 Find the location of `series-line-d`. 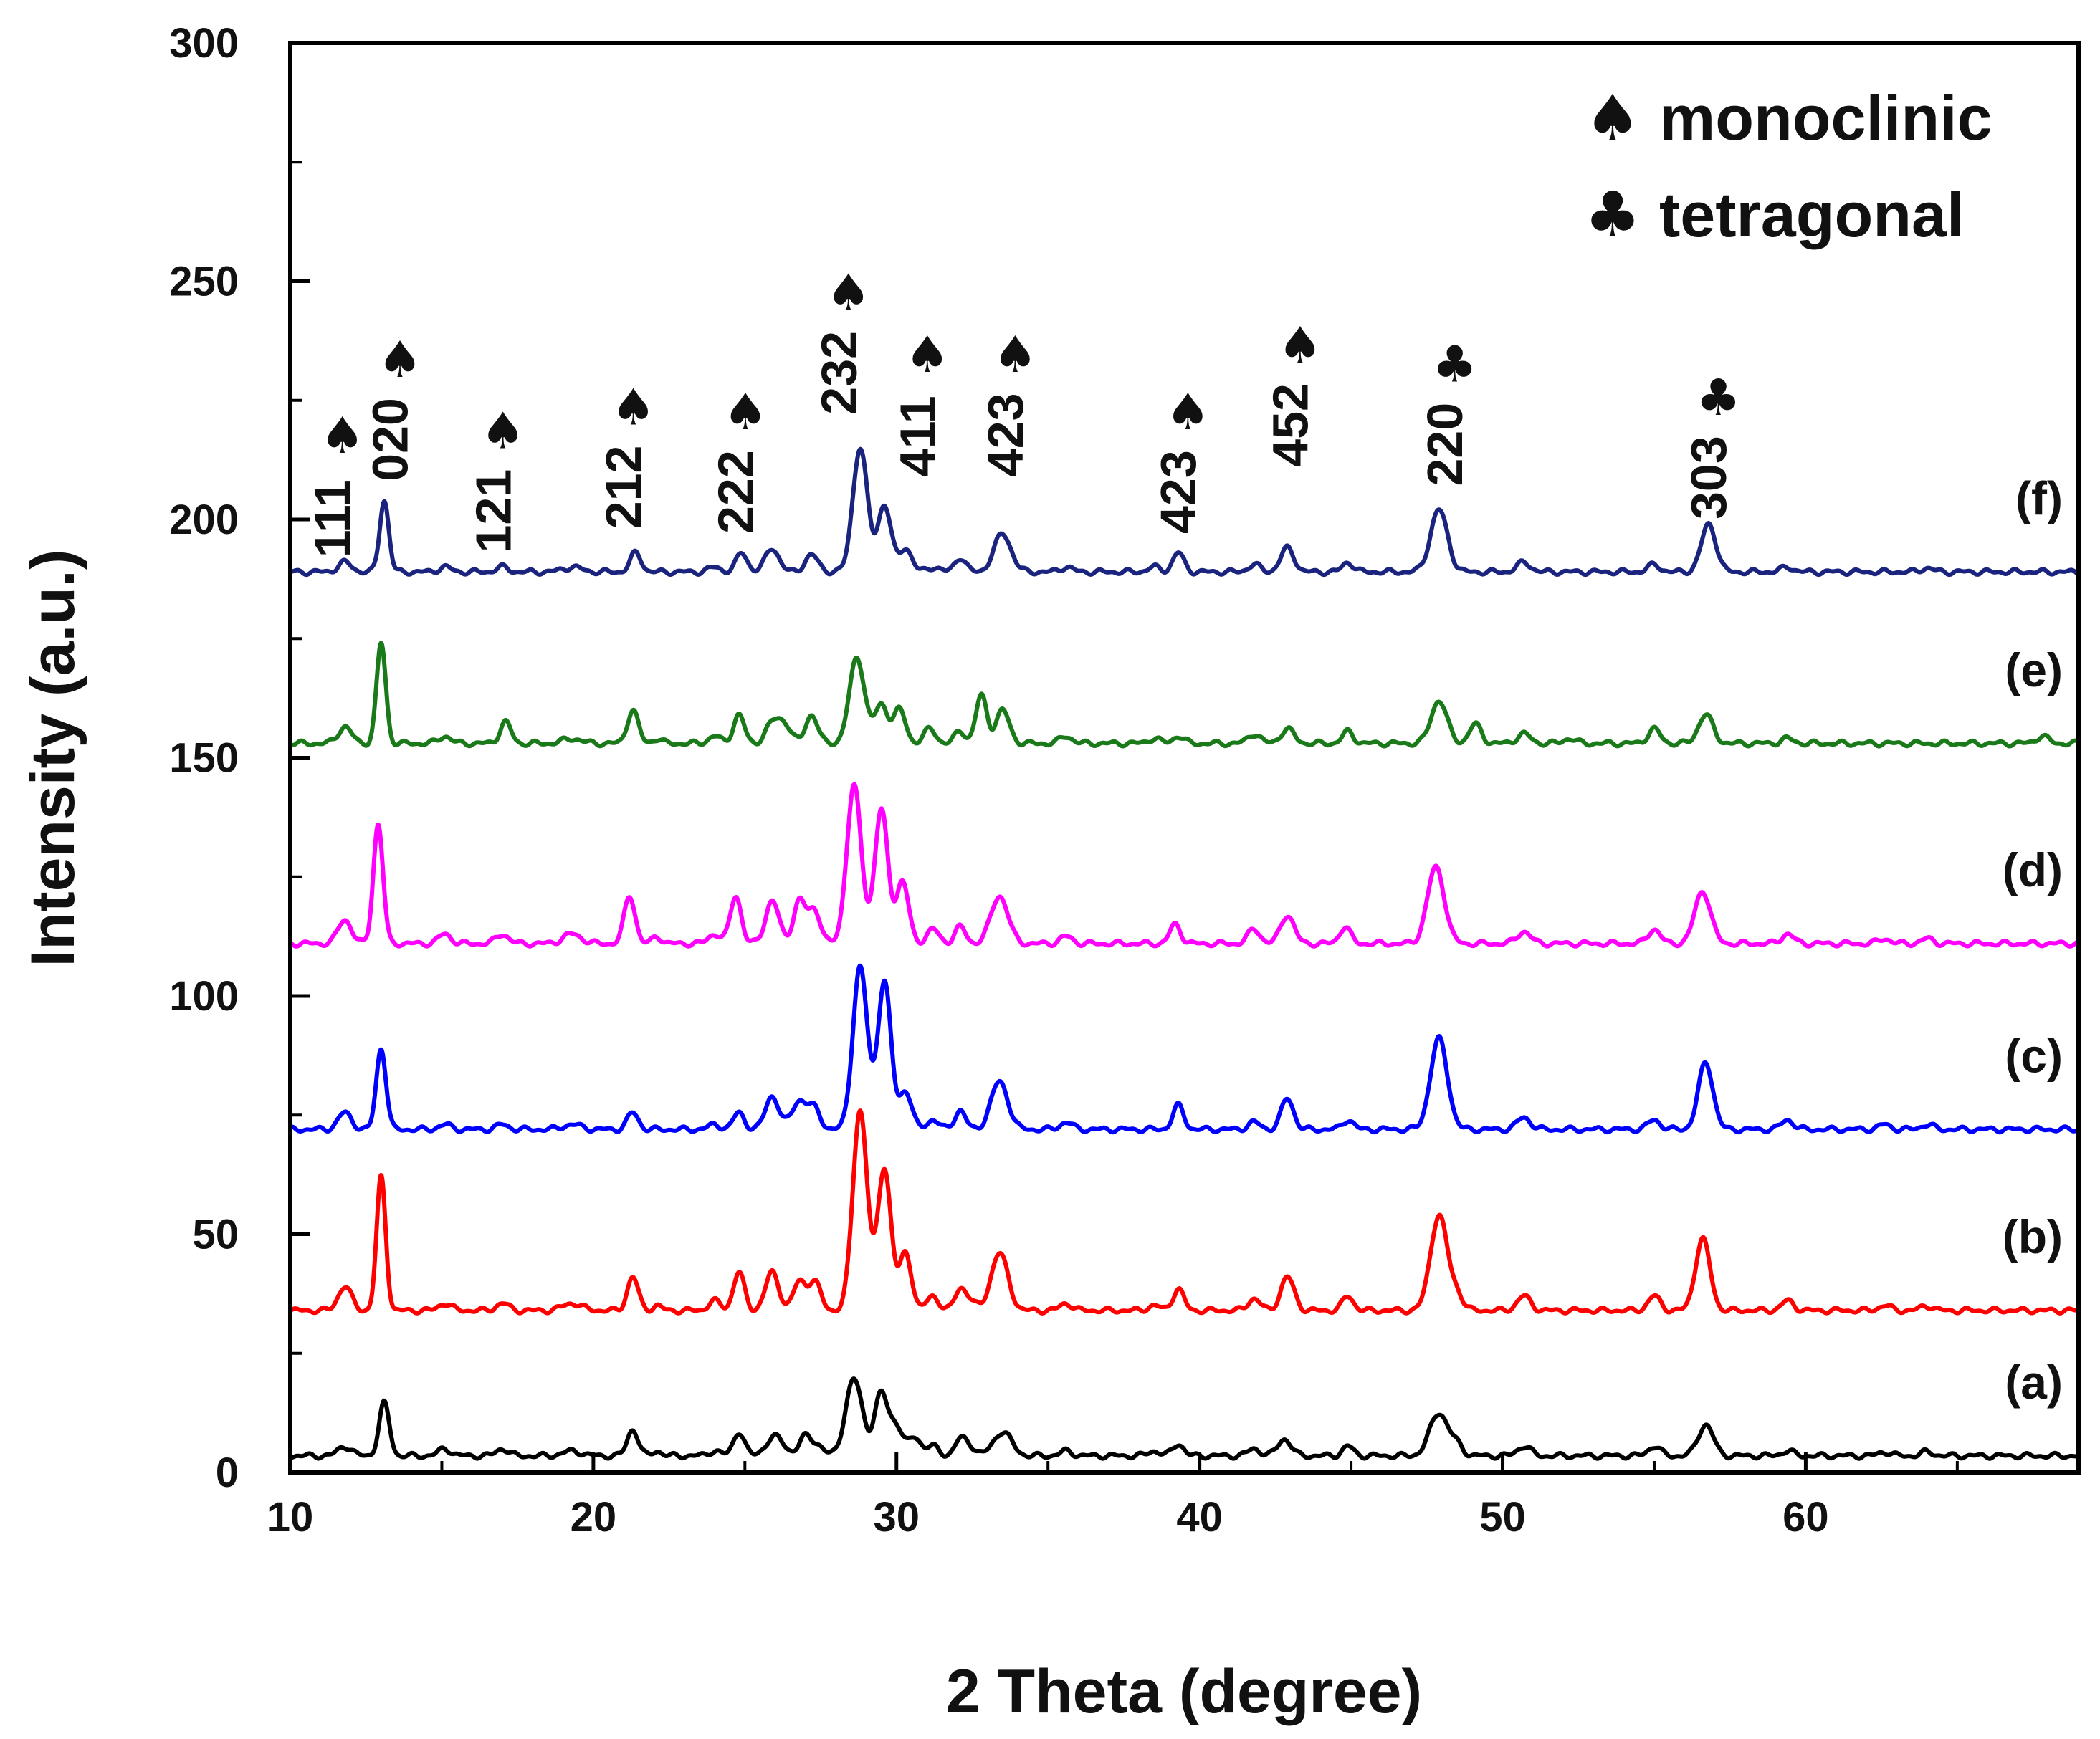

series-line-d is located at coordinates (1185, 865).